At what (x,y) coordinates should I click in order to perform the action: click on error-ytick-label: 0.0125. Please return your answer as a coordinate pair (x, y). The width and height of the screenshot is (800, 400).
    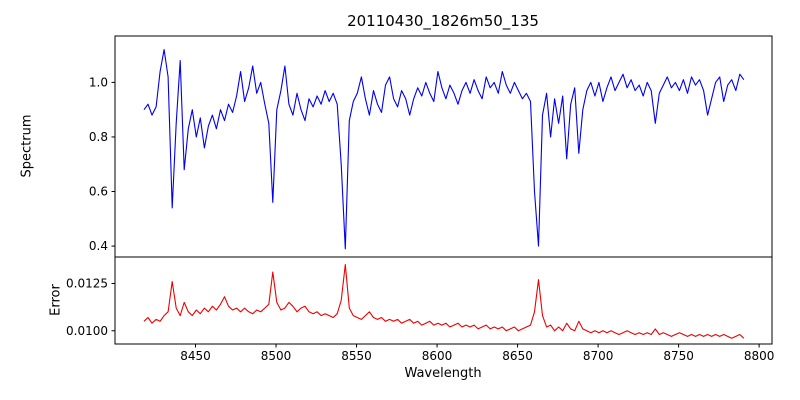
    Looking at the image, I should click on (87, 284).